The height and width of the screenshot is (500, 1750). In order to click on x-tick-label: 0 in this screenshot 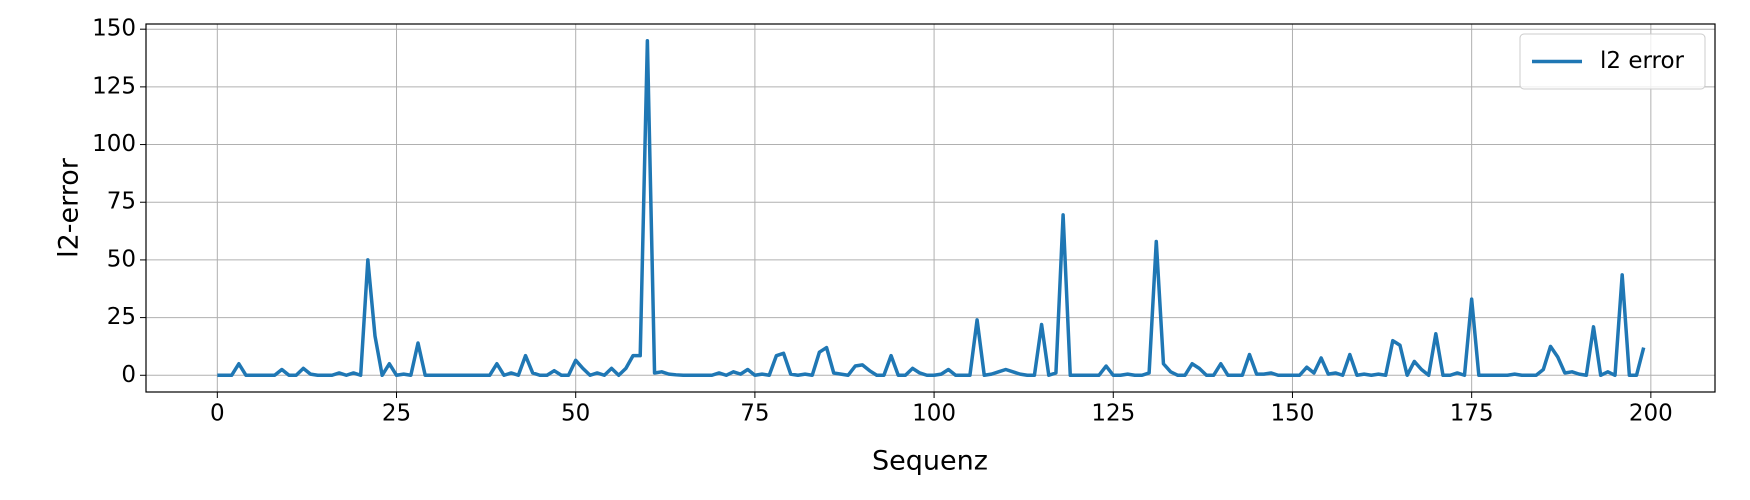, I will do `click(217, 414)`.